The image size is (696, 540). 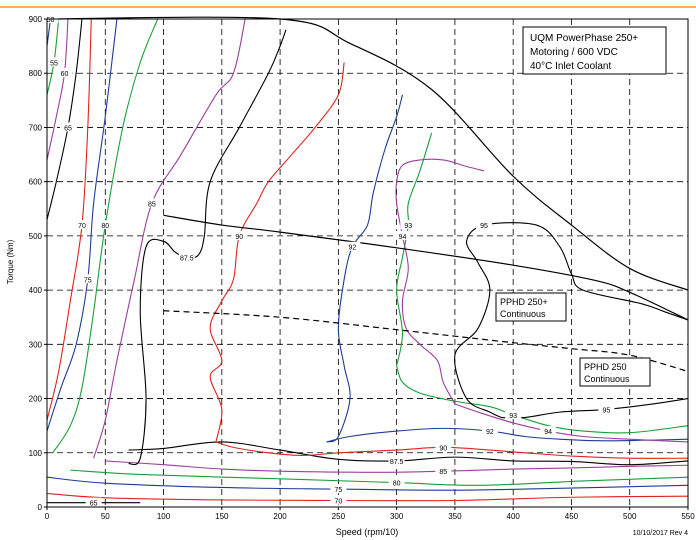 I want to click on x-tick-label: 300, so click(x=397, y=516).